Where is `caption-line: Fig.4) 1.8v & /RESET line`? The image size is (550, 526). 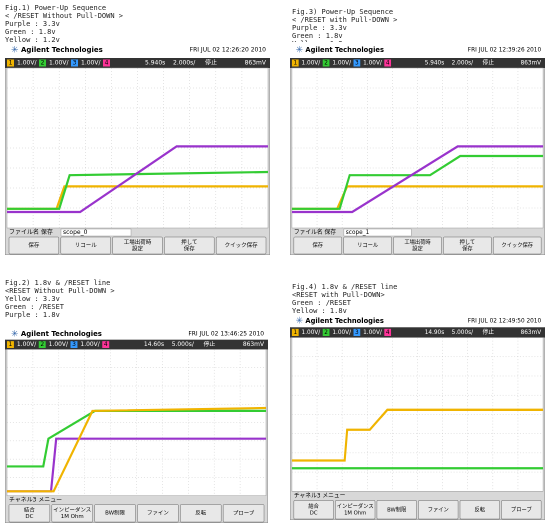
caption-line: Fig.4) 1.8v & /RESET line is located at coordinates (344, 287).